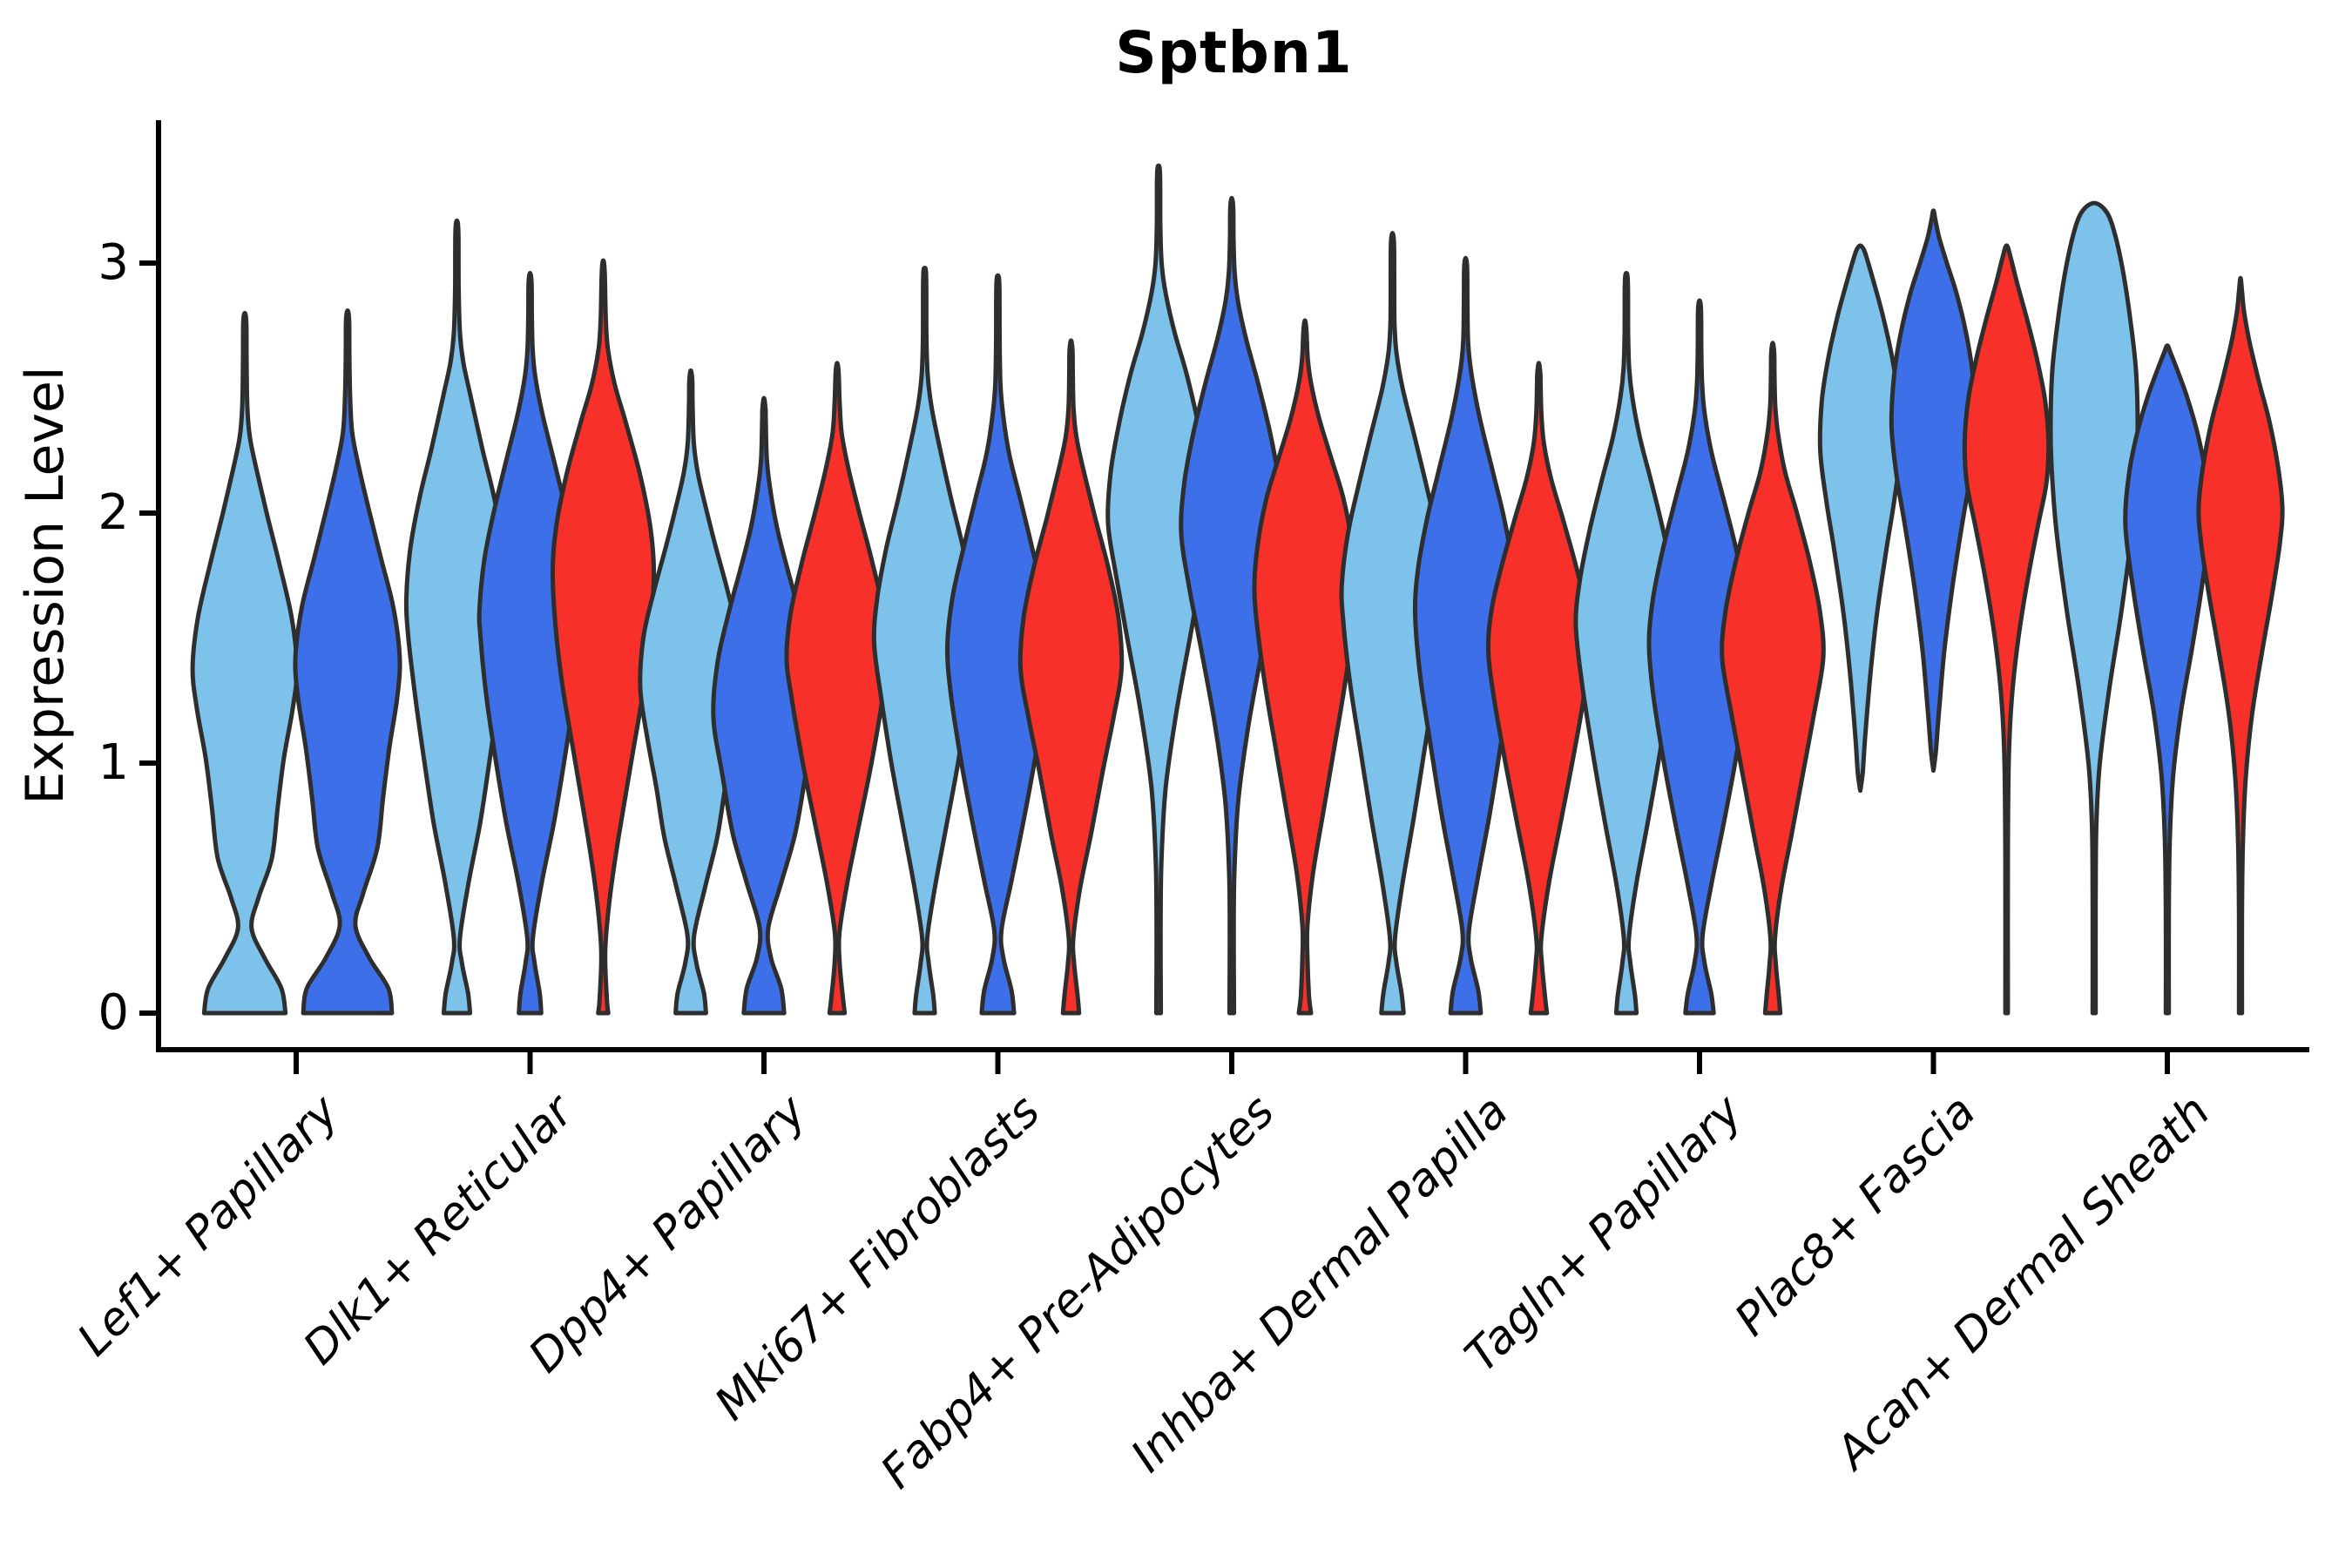  I want to click on chart-title: Sptbn1, so click(1234, 52).